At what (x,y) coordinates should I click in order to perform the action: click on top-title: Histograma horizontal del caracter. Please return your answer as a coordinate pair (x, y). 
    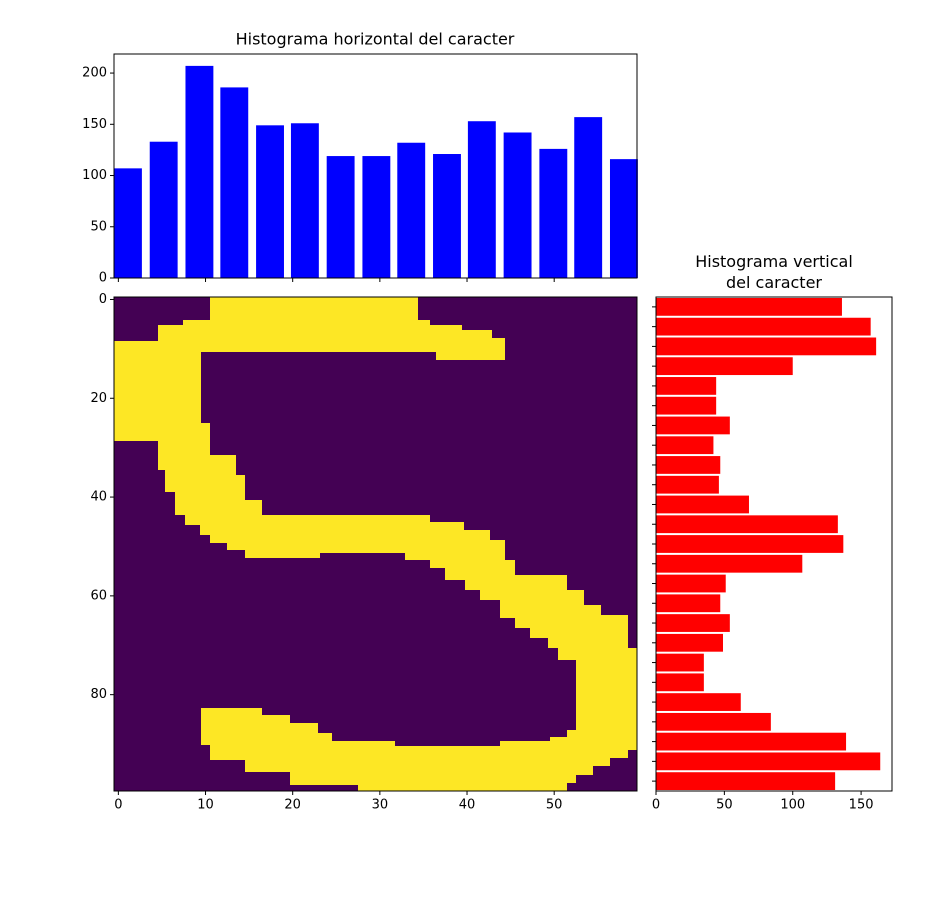
    Looking at the image, I should click on (375, 39).